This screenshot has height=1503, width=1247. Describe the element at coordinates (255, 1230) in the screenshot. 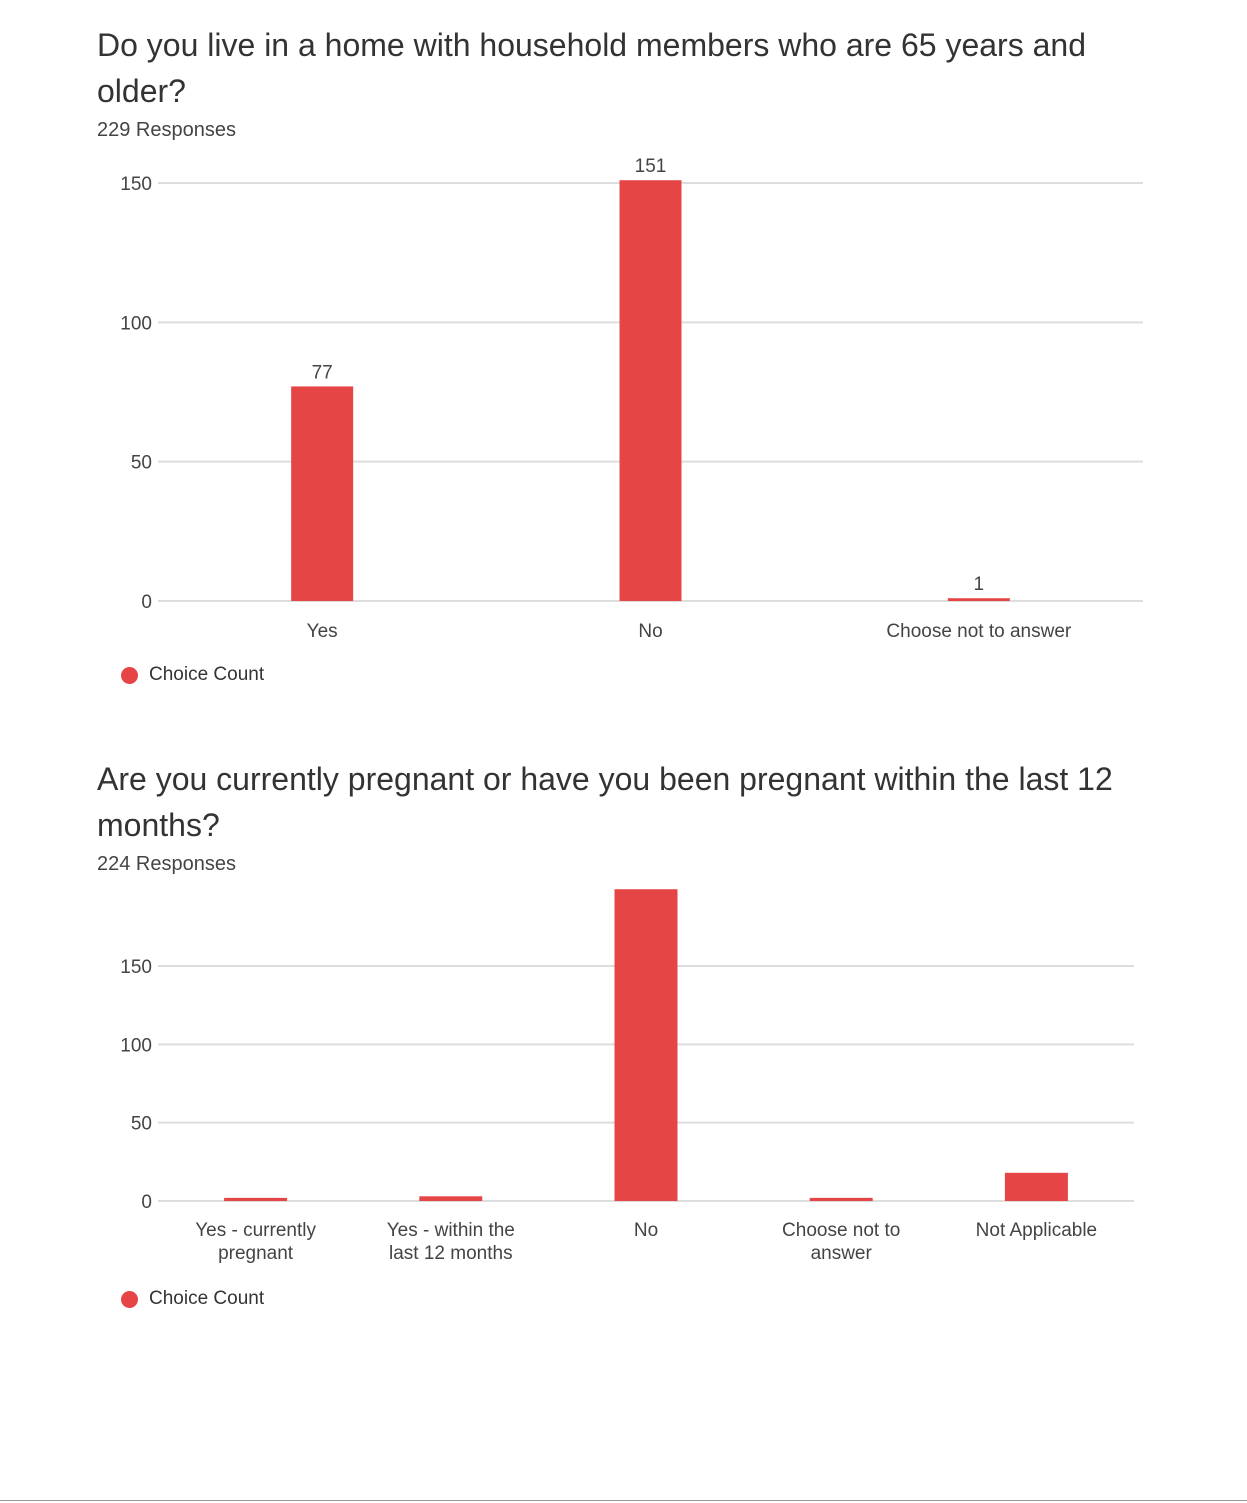

I see `x-category-label: Yes - currently` at that location.